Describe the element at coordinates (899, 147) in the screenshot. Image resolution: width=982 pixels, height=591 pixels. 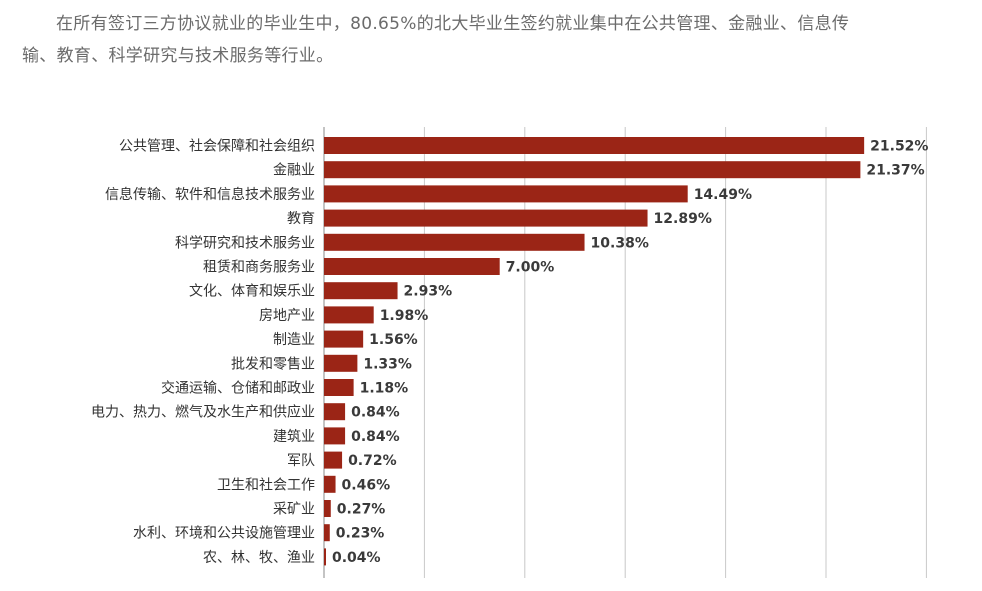
I see `value-label: 21.52%` at that location.